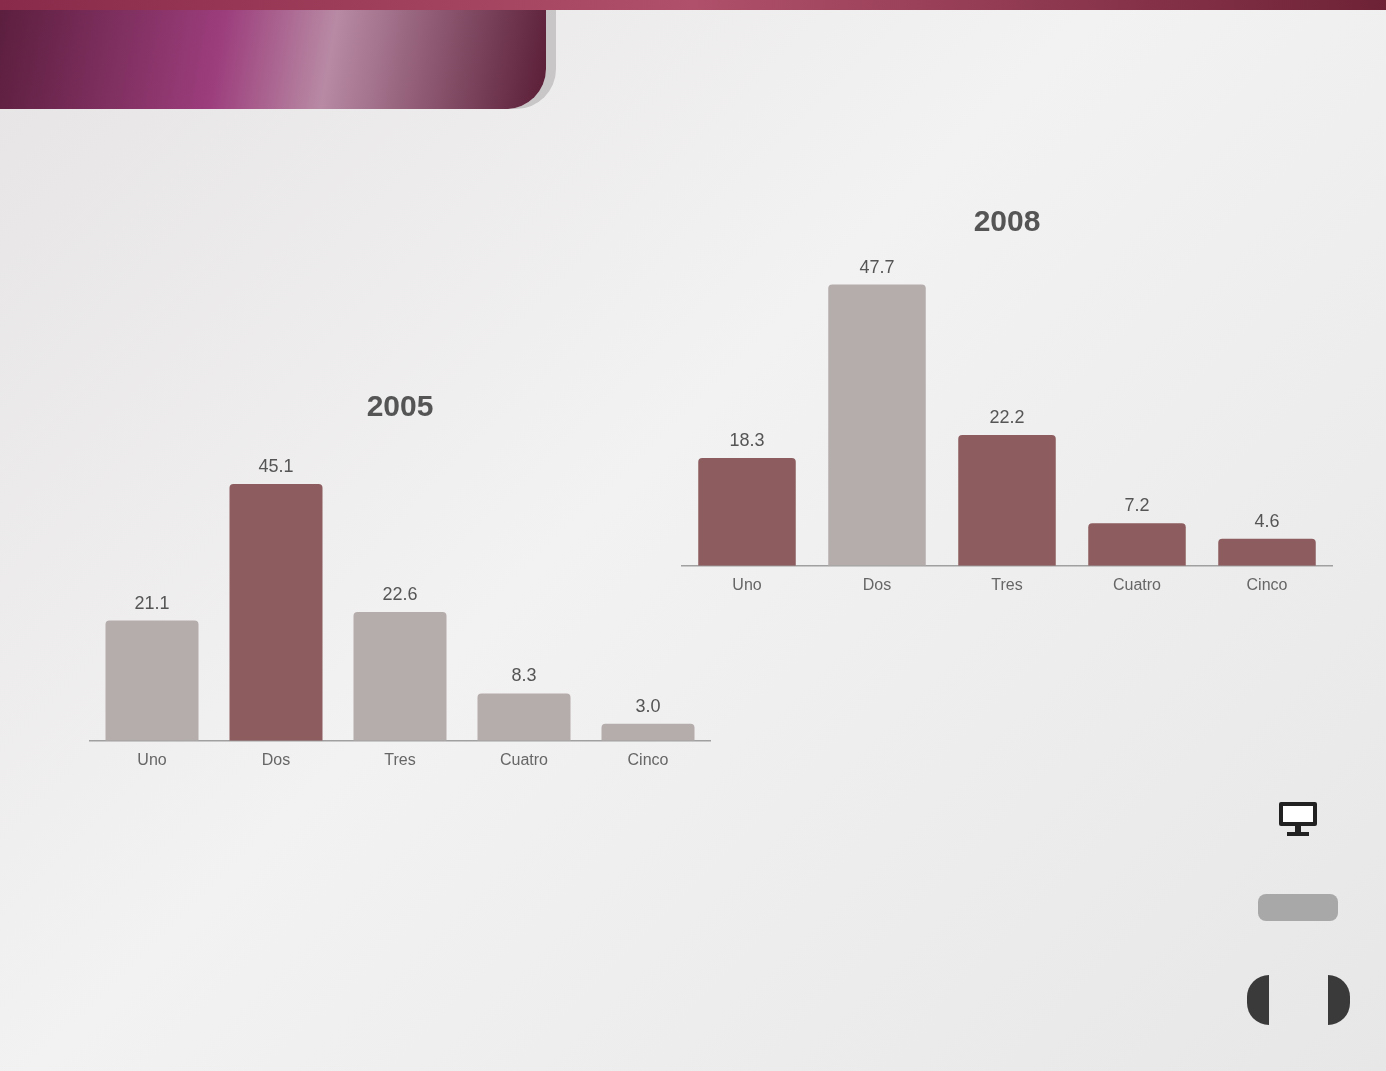  Describe the element at coordinates (400, 406) in the screenshot. I see `chart-title: 2005` at that location.